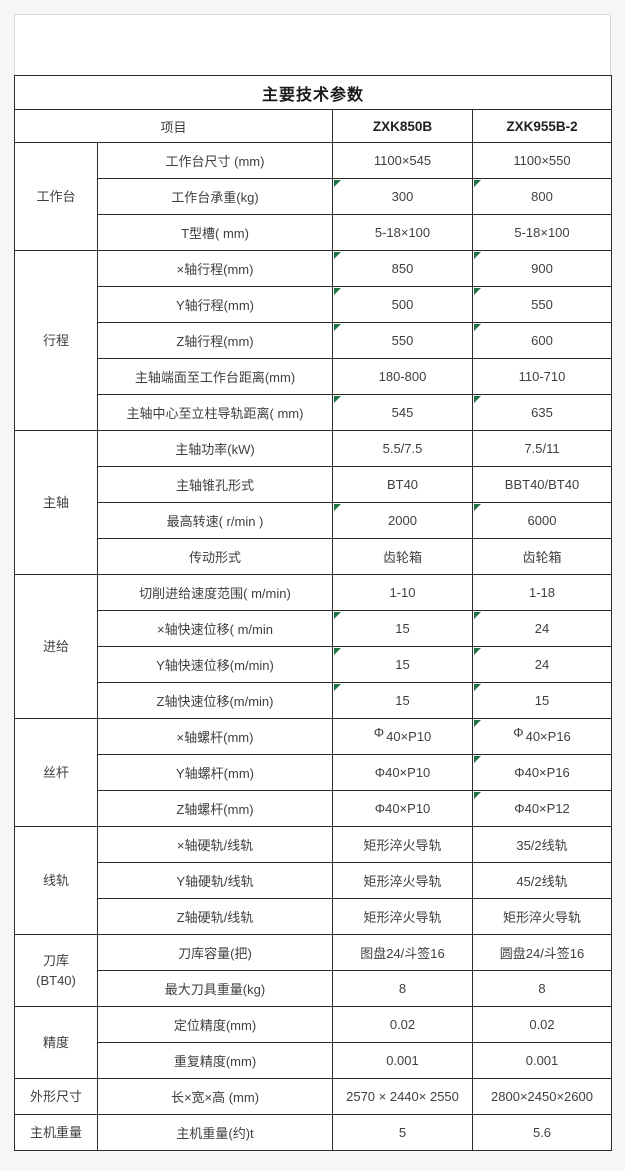  What do you see at coordinates (402, 376) in the screenshot?
I see `spec-value-cell: 180-800` at bounding box center [402, 376].